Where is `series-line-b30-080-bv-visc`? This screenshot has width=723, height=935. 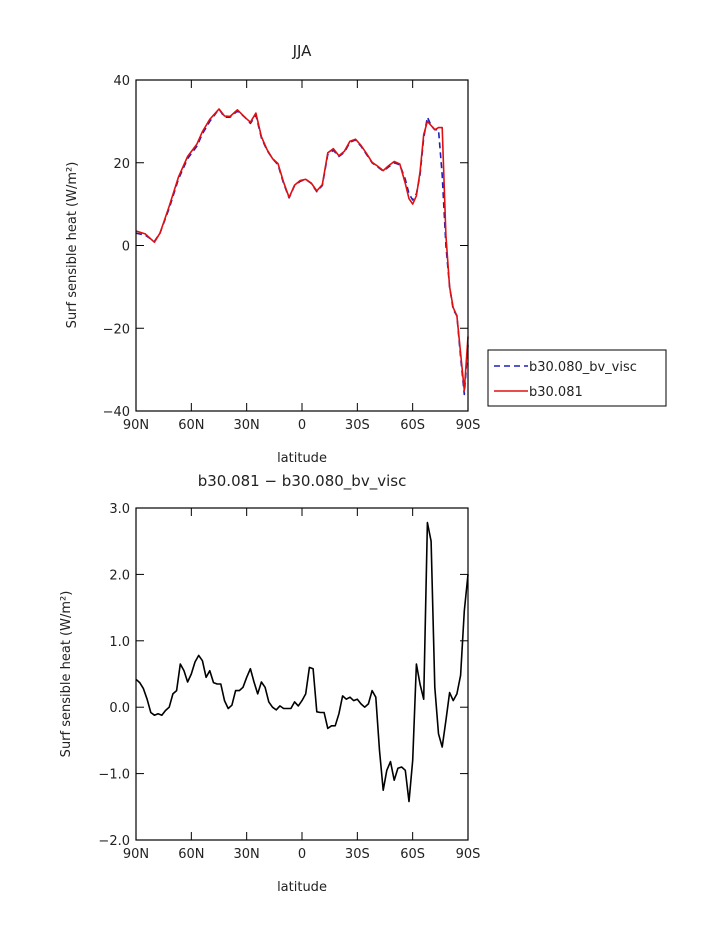
series-line-b30-080-bv-visc is located at coordinates (302, 252).